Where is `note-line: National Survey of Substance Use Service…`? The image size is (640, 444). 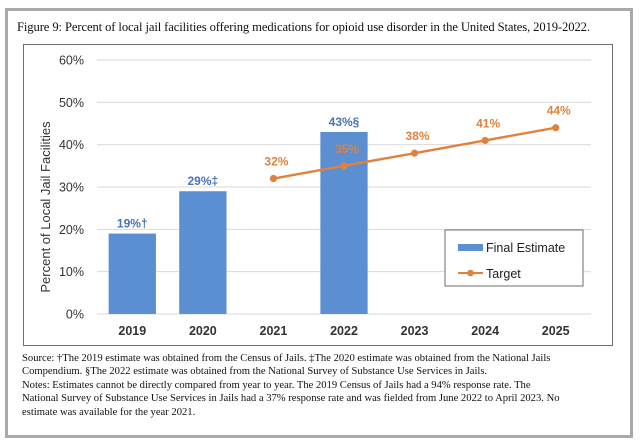
note-line: National Survey of Substance Use Service… is located at coordinates (291, 399).